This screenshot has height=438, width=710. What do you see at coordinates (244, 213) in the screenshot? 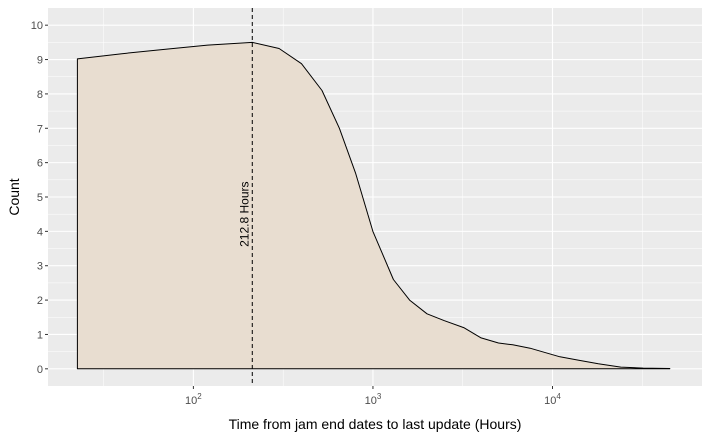
I see `reference-line-label: 212.8 Hours` at bounding box center [244, 213].